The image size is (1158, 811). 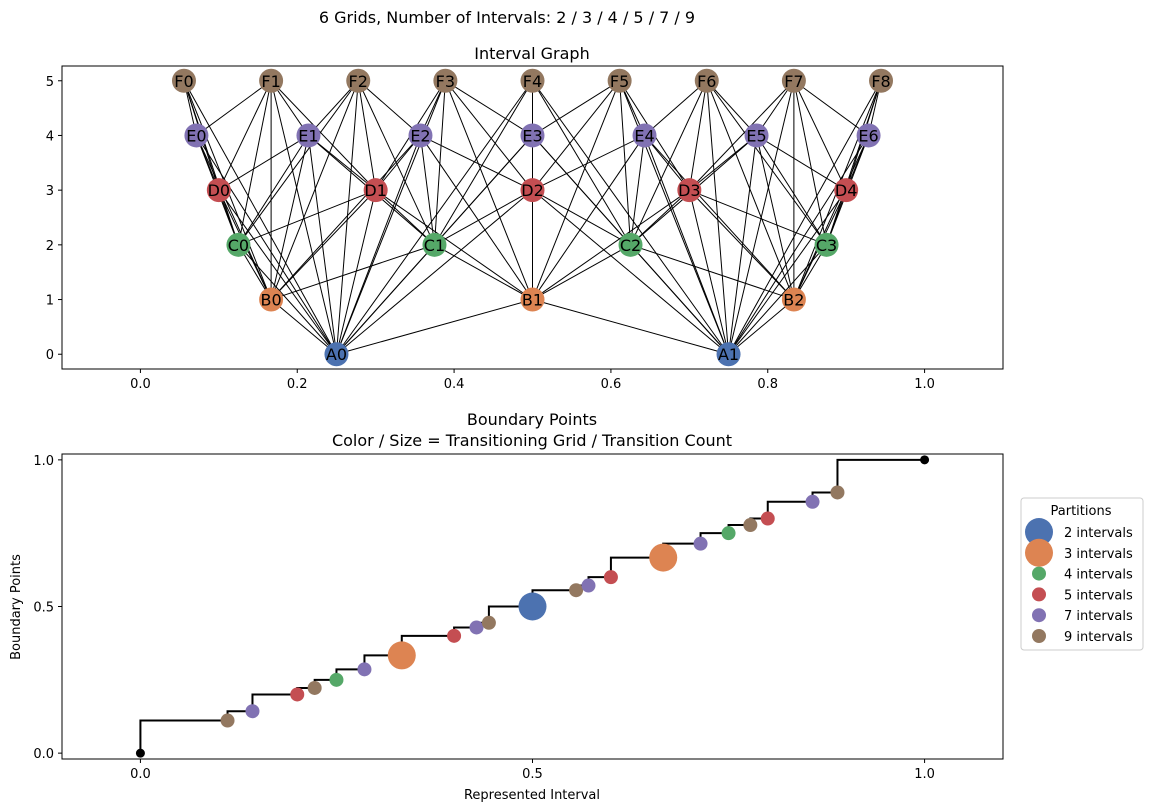 I want to click on graph-node-label-B0: B0, so click(x=271, y=300).